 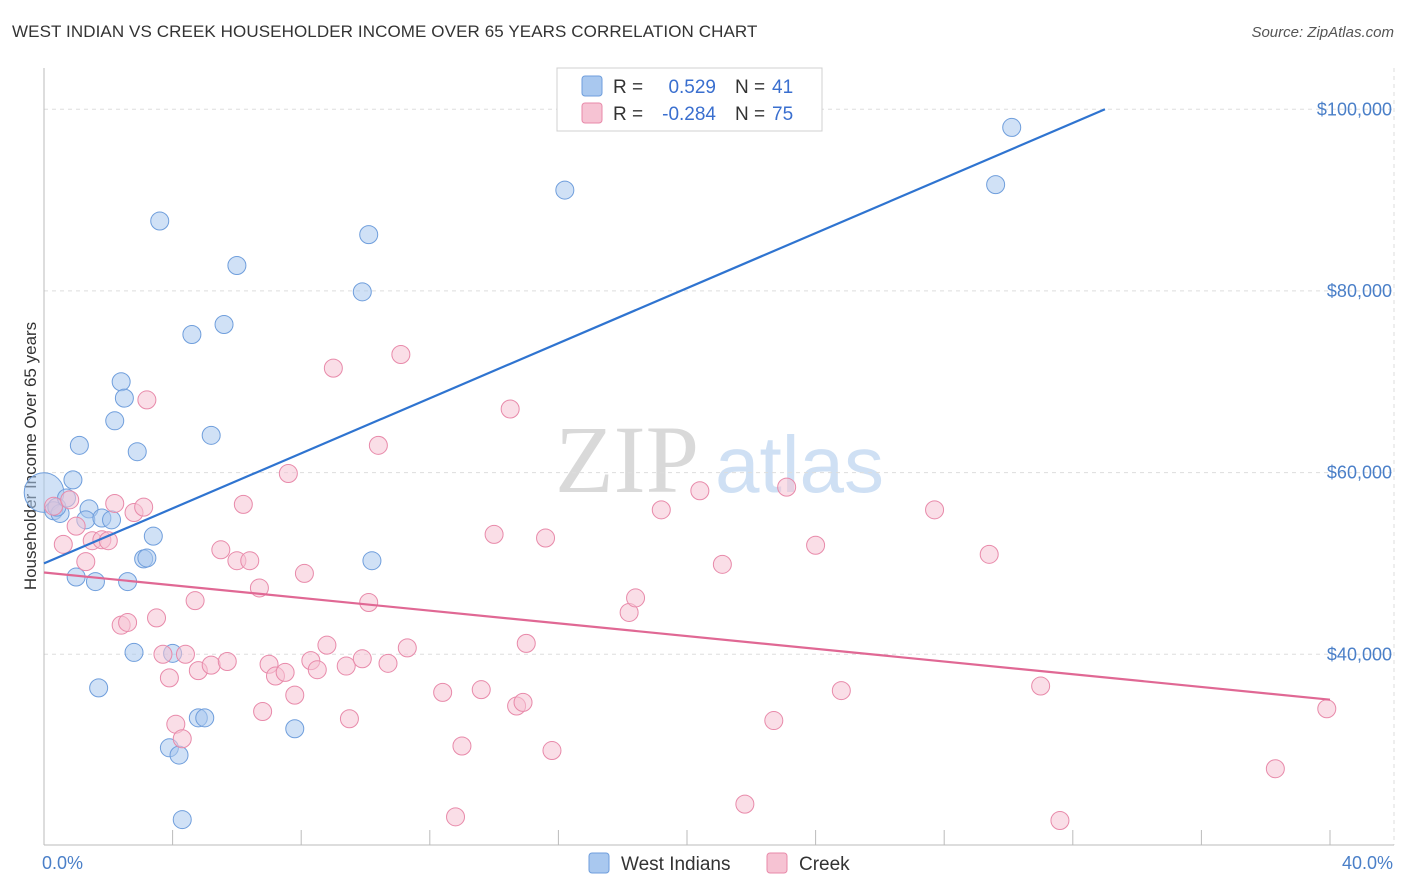 What do you see at coordinates (627, 459) in the screenshot?
I see `watermark-zip: ZIP` at bounding box center [627, 459].